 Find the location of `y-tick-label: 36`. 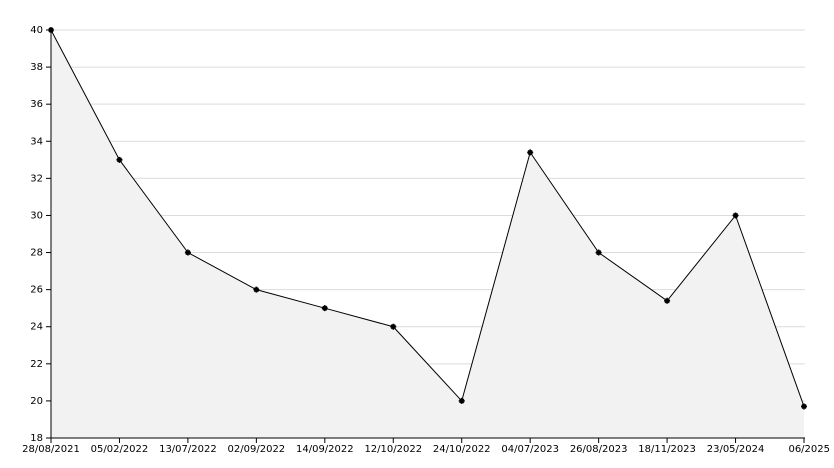

y-tick-label: 36 is located at coordinates (36, 104).